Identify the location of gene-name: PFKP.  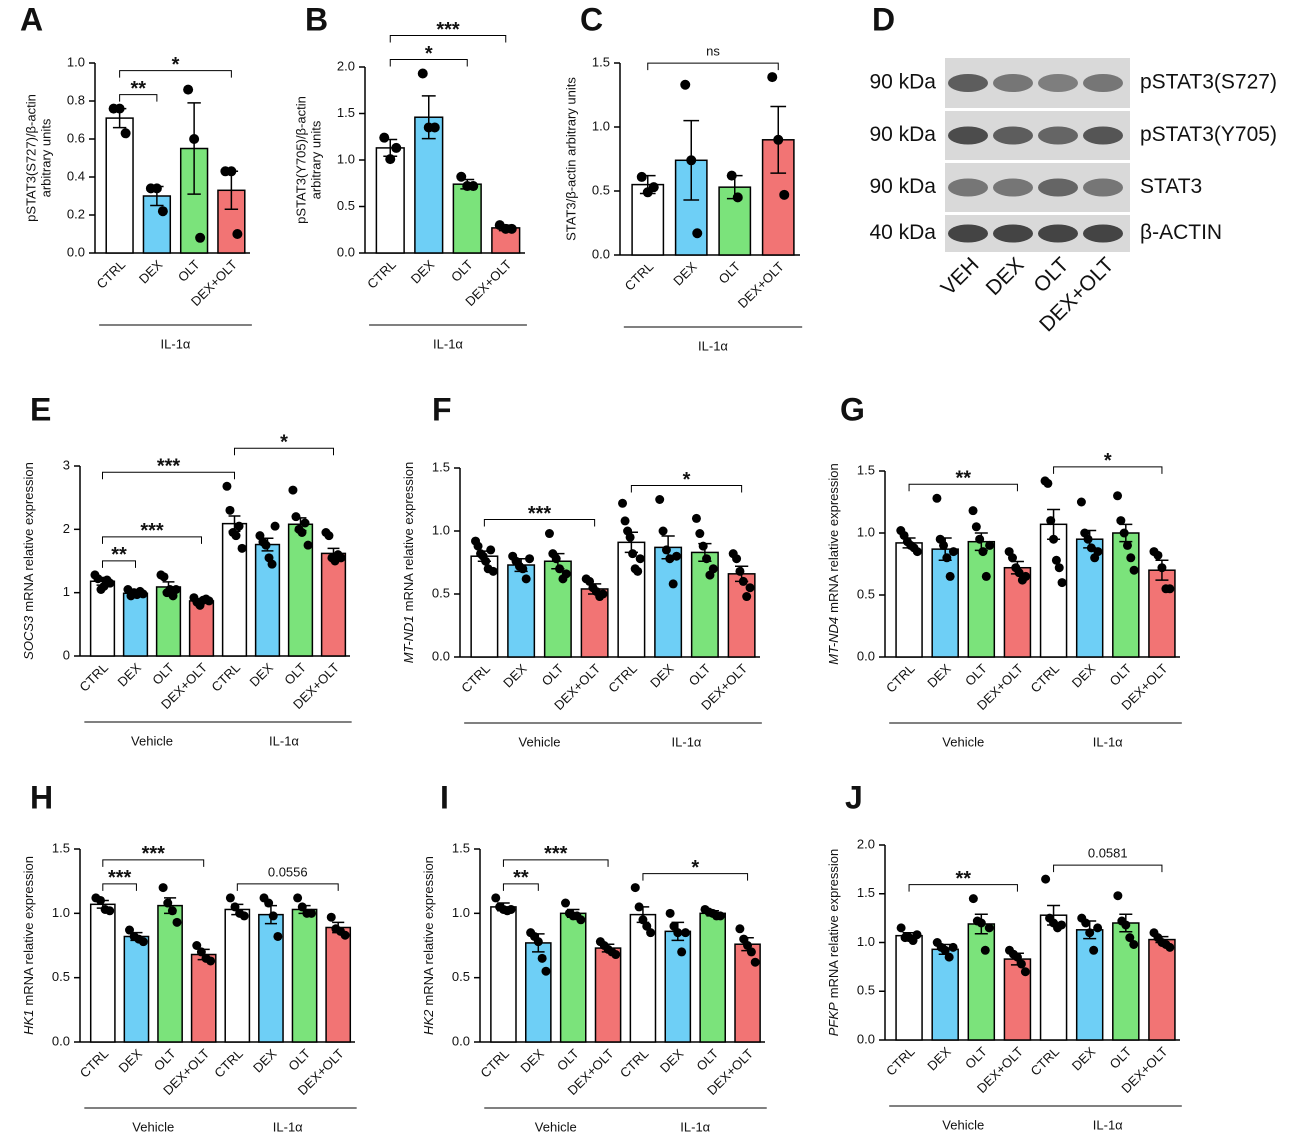
(833, 1019).